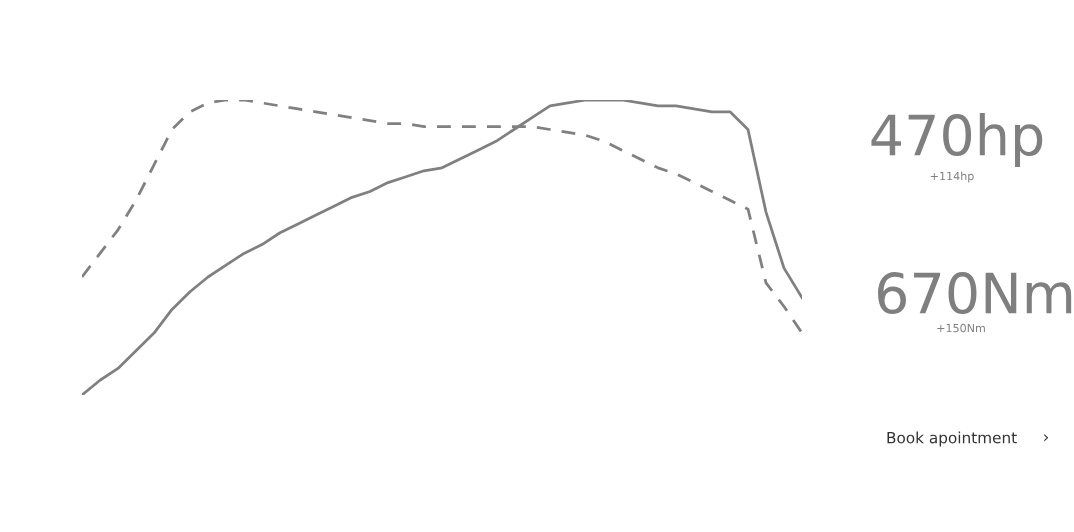 Image resolution: width=1074 pixels, height=532 pixels. Describe the element at coordinates (952, 439) in the screenshot. I see `text: Book apointment` at that location.